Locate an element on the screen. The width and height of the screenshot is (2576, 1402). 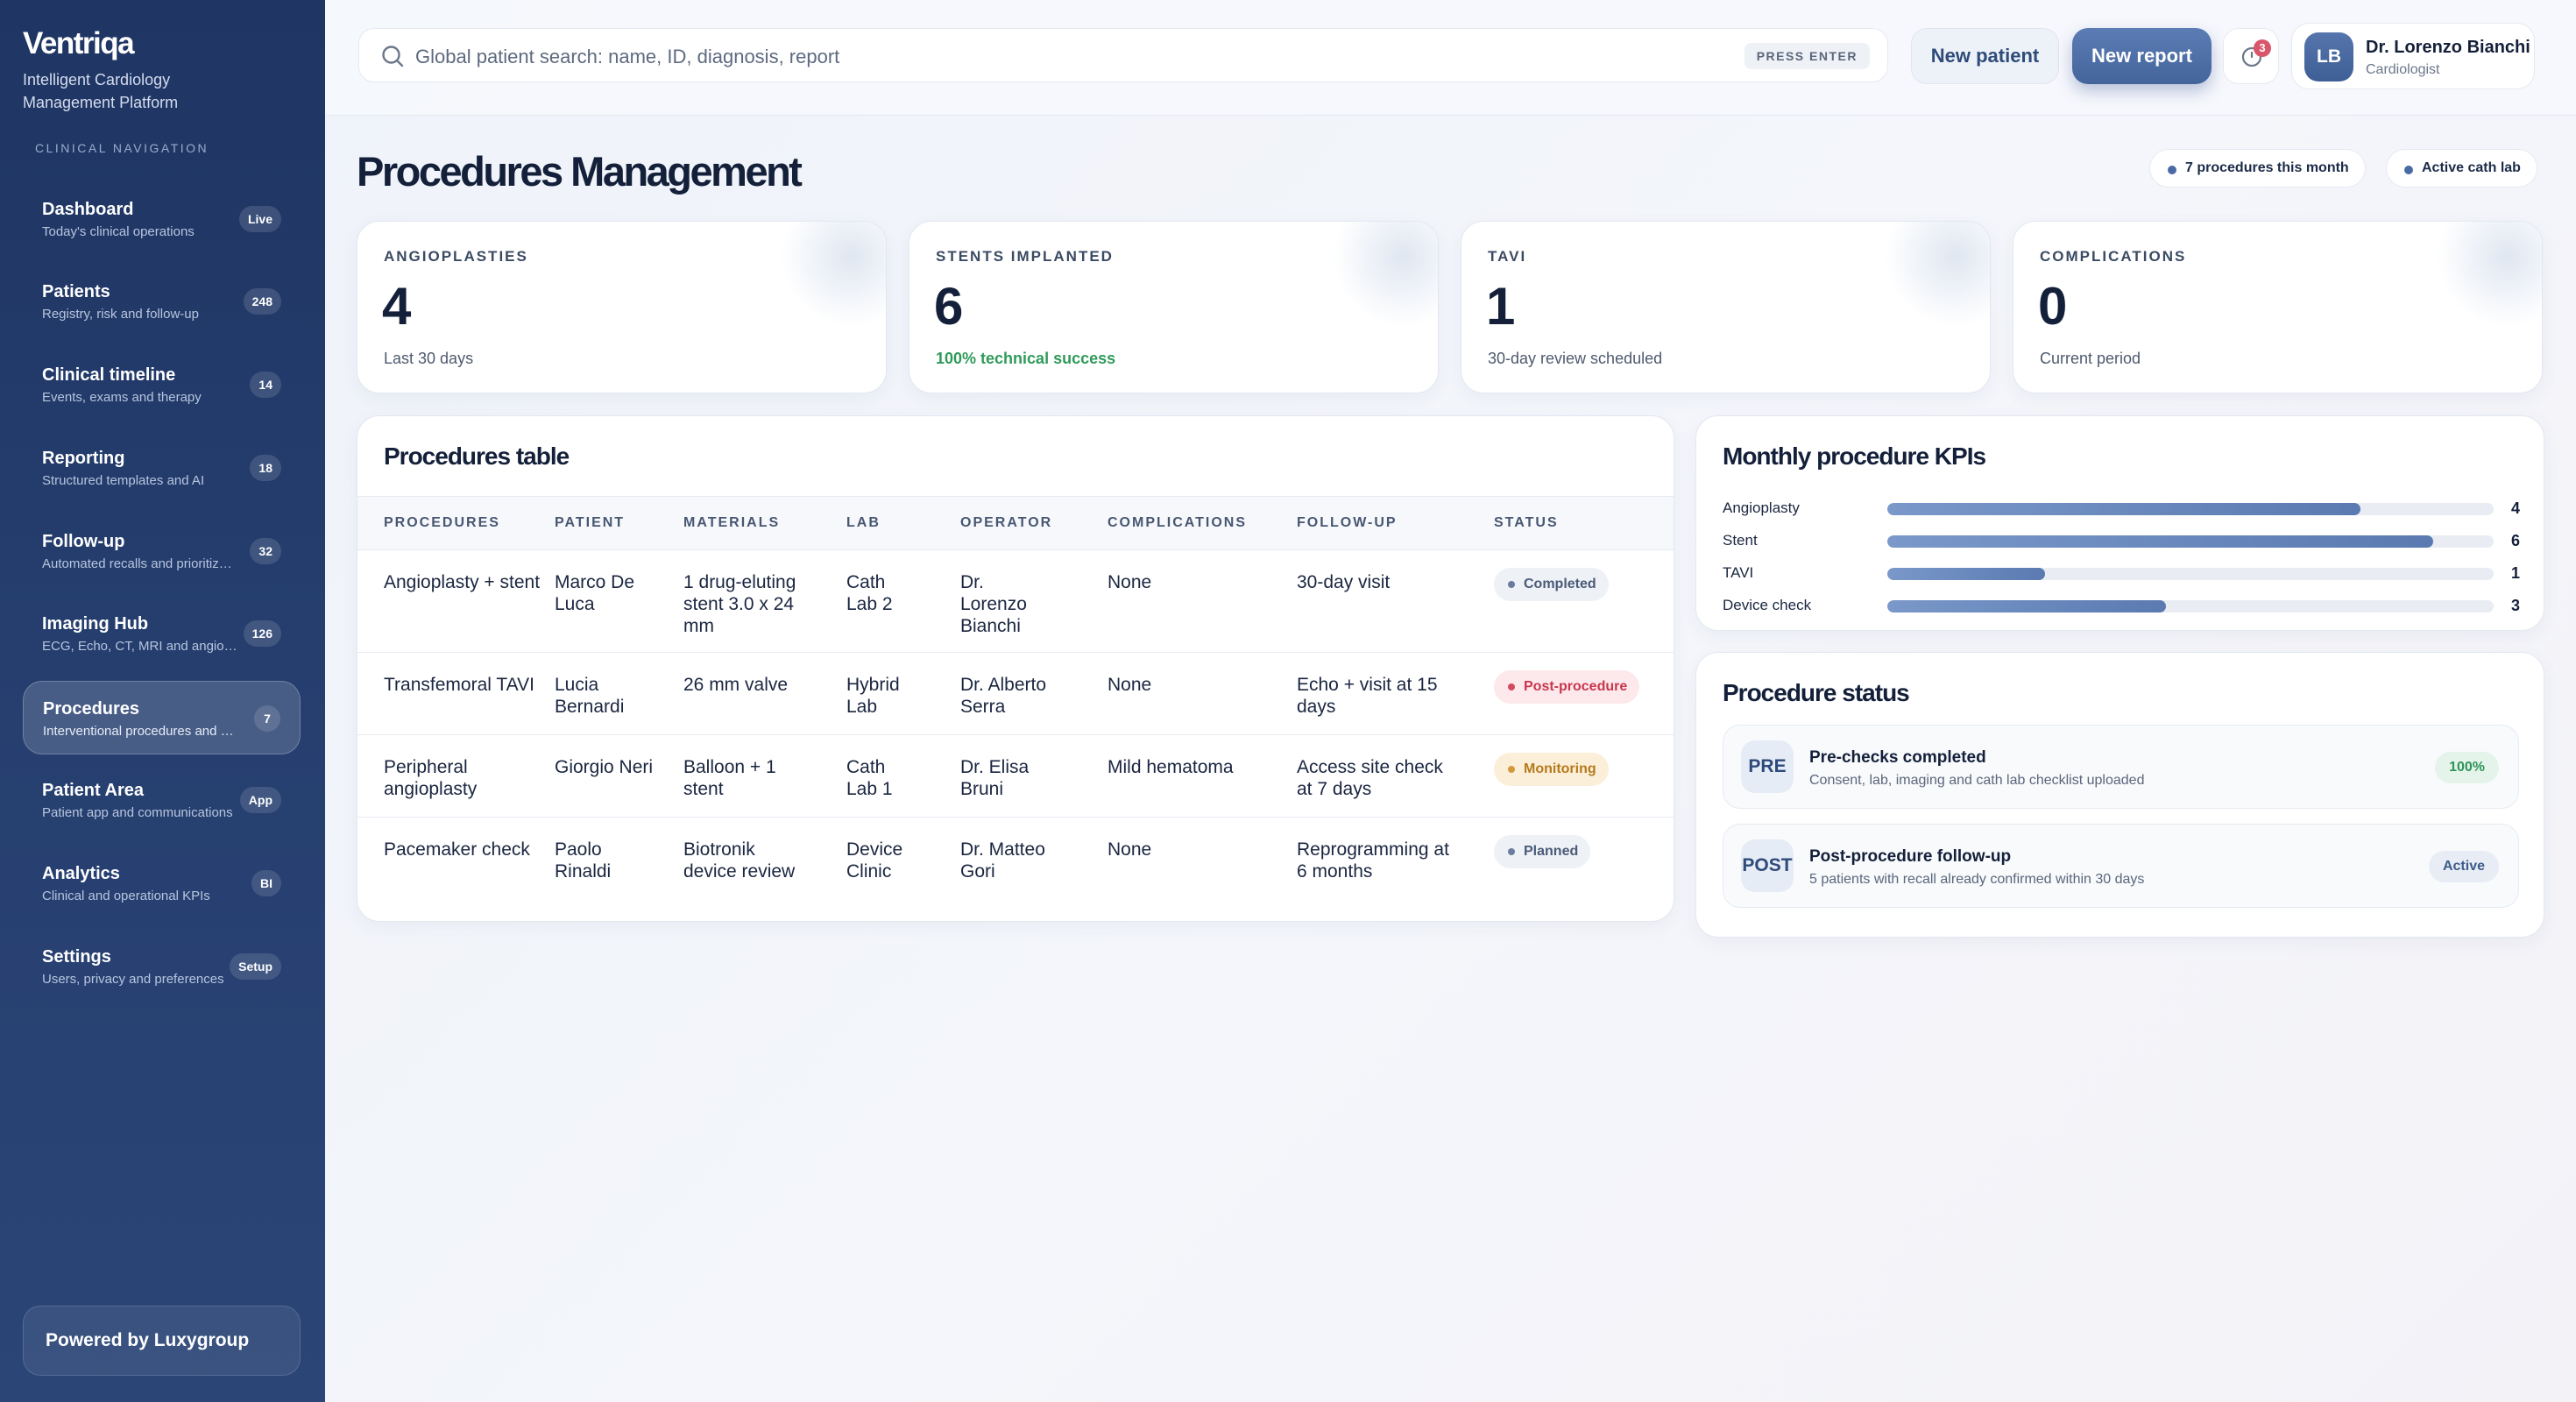
cell-lab: Cath Lab 1 is located at coordinates (869, 778).